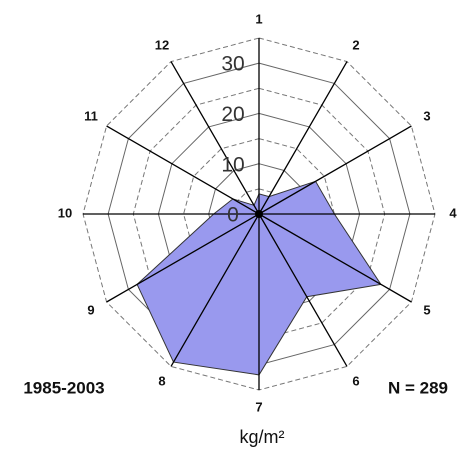 This screenshot has width=476, height=457. I want to click on center-dot, so click(259, 214).